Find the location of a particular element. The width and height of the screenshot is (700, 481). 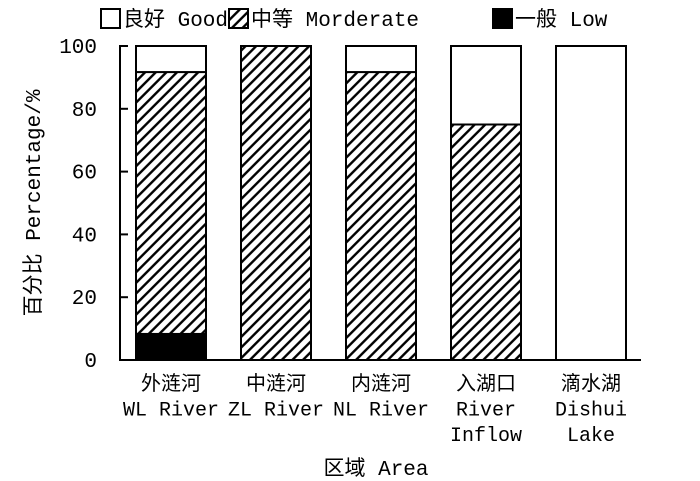

x-category-label: Lake is located at coordinates (591, 436).